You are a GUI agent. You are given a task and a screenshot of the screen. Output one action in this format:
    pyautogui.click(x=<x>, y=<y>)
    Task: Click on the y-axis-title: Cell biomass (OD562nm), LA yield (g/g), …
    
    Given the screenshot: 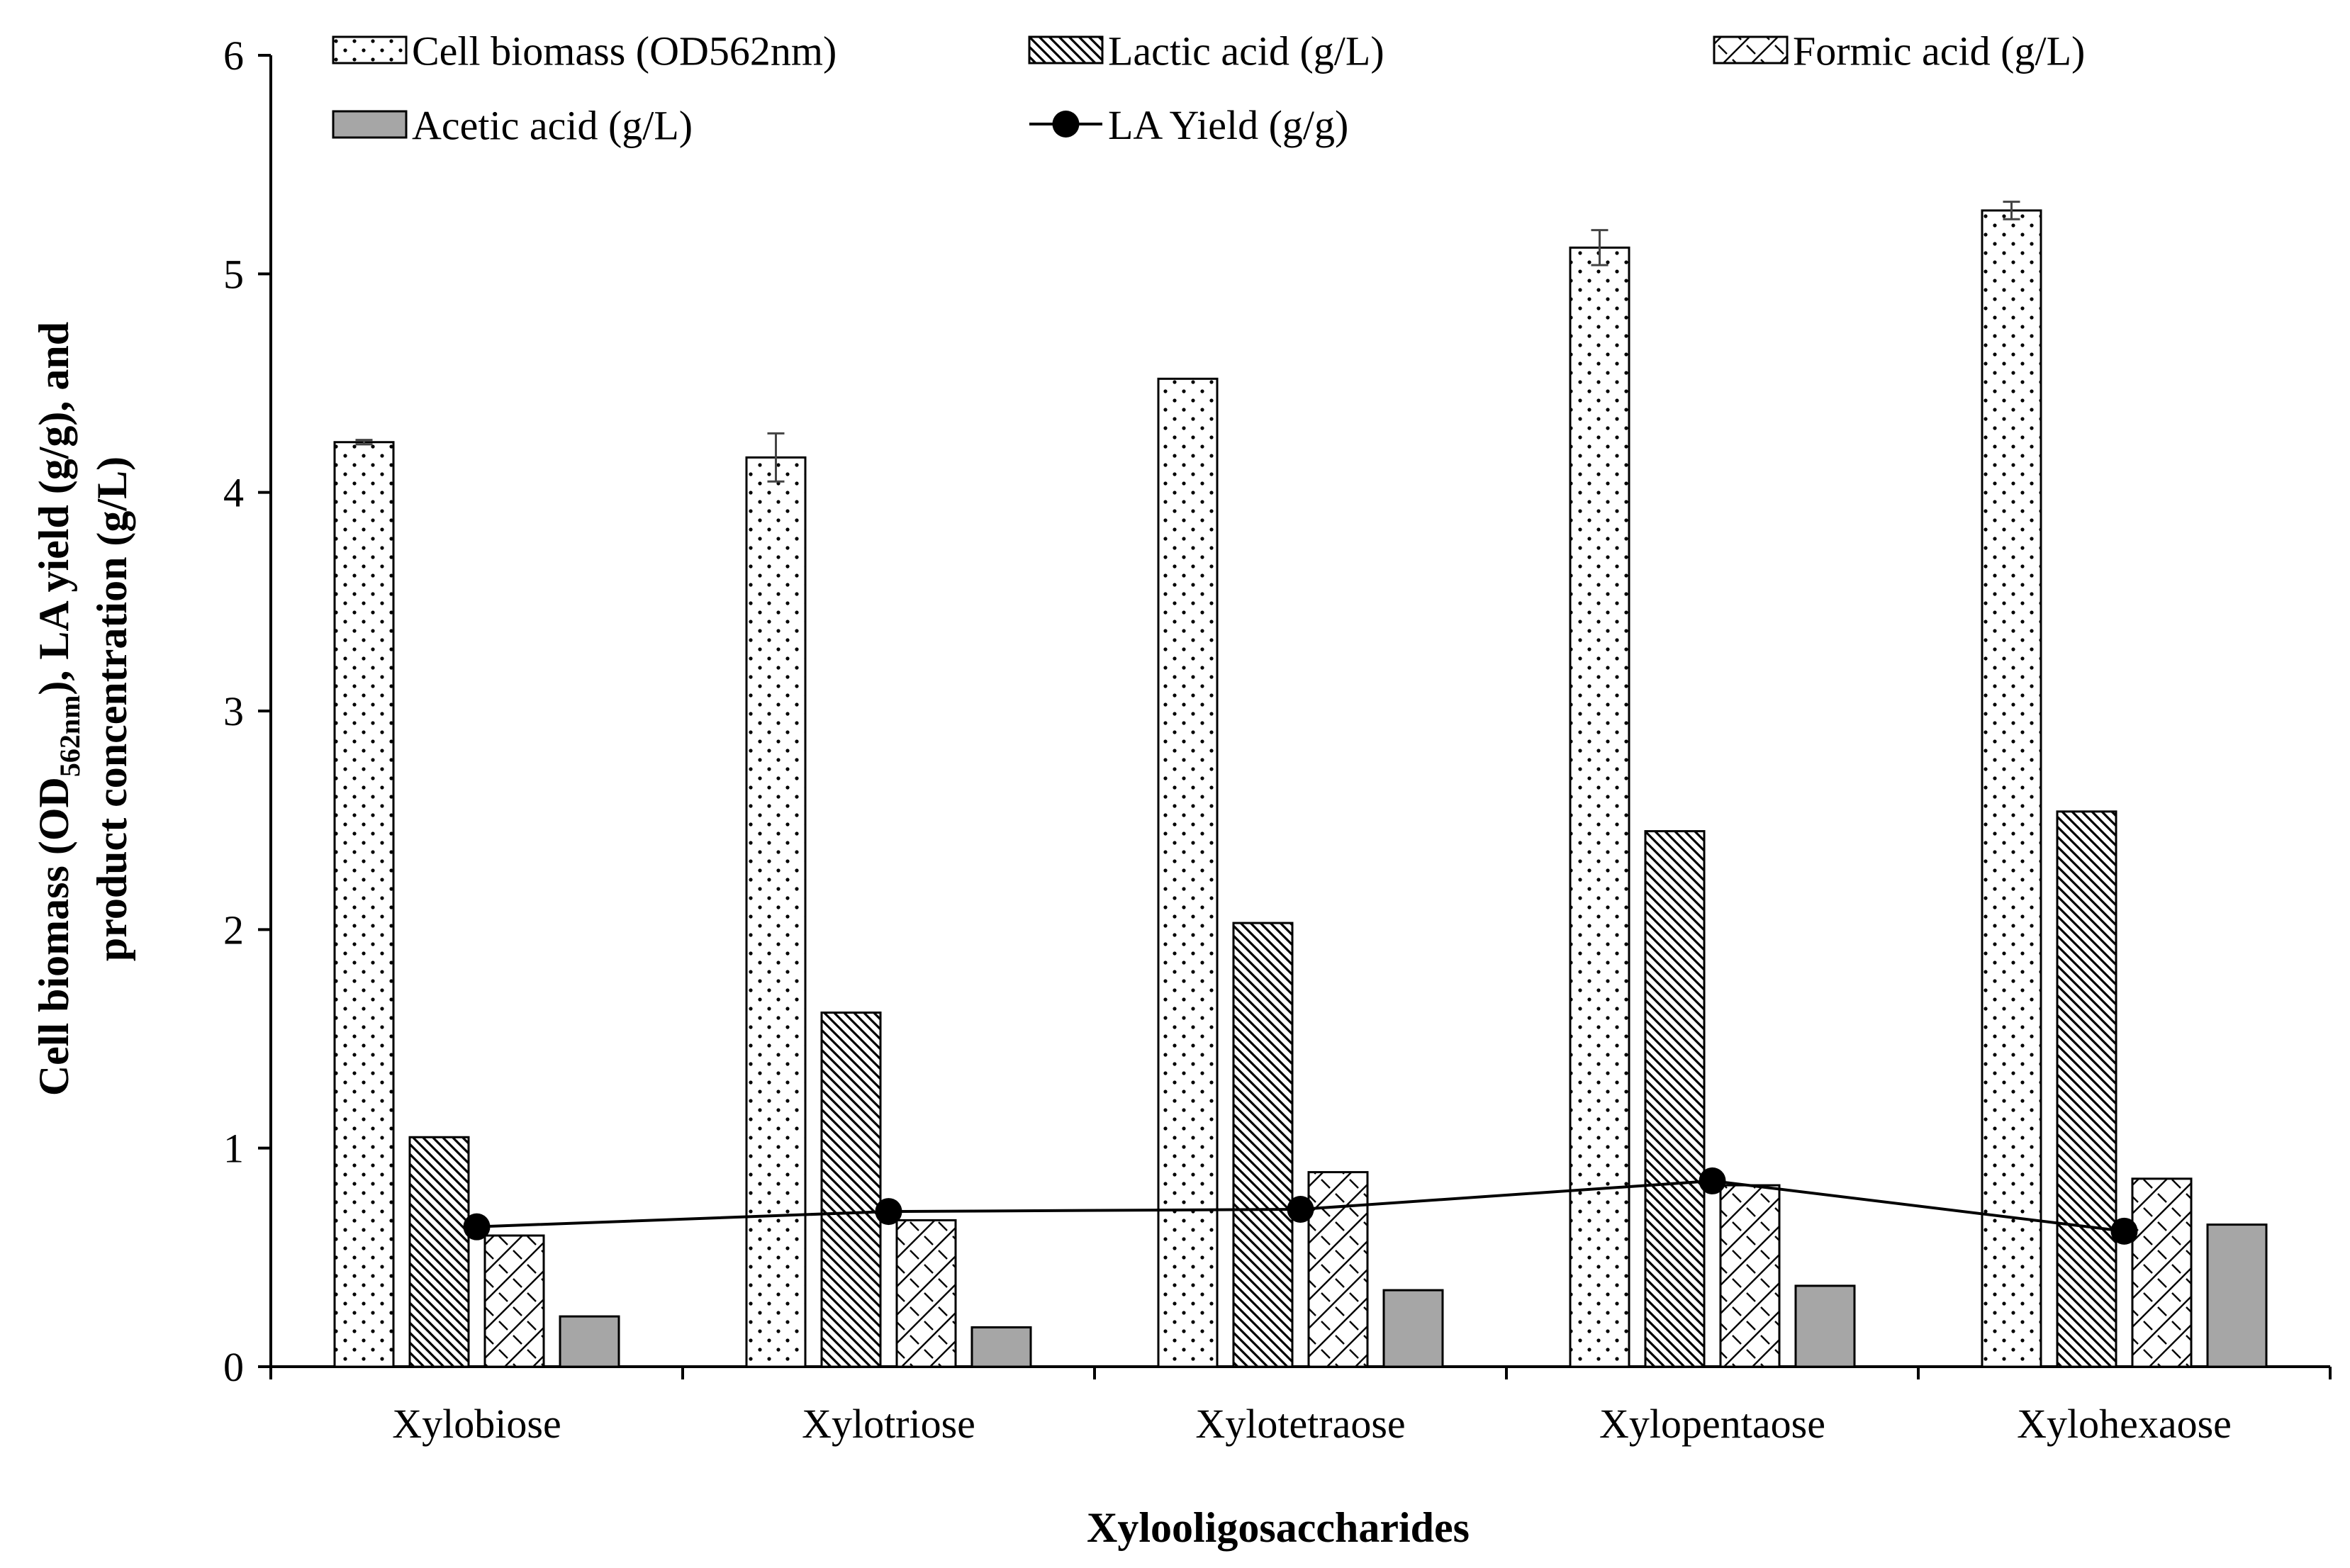 What is the action you would take?
    pyautogui.click(x=58, y=709)
    